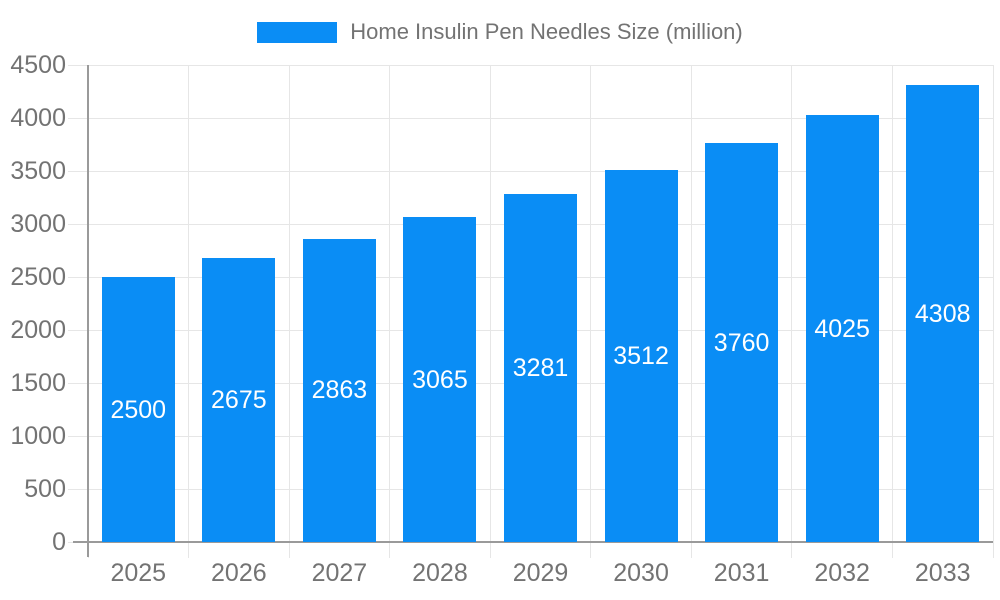 The width and height of the screenshot is (1000, 600). What do you see at coordinates (641, 573) in the screenshot?
I see `x-axis-tick-label: 2030` at bounding box center [641, 573].